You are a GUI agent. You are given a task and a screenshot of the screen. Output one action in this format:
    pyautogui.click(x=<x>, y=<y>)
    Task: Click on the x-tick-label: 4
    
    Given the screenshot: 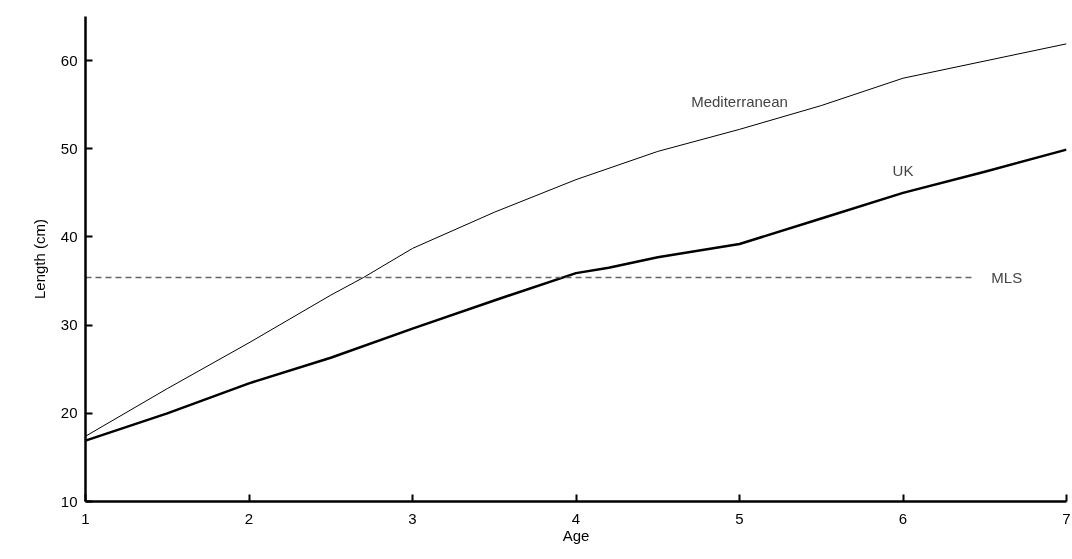 What is the action you would take?
    pyautogui.click(x=576, y=518)
    